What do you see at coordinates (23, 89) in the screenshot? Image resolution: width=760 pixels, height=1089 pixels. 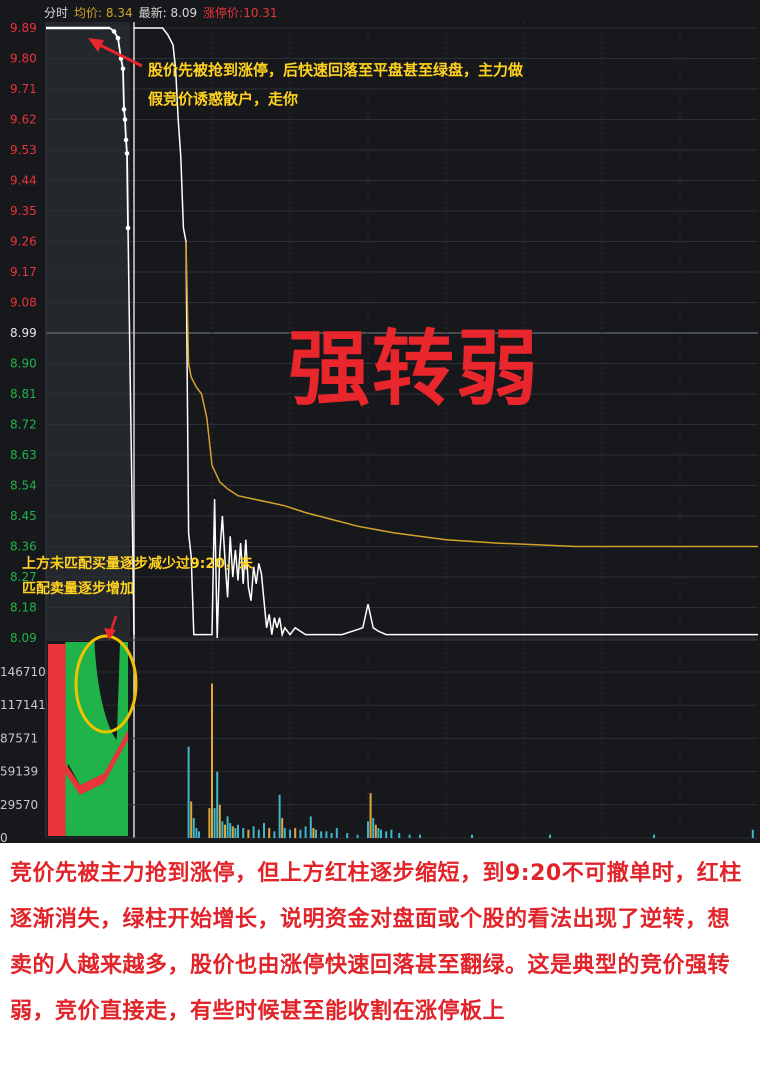 I see `price-tick-label: 9.71` at bounding box center [23, 89].